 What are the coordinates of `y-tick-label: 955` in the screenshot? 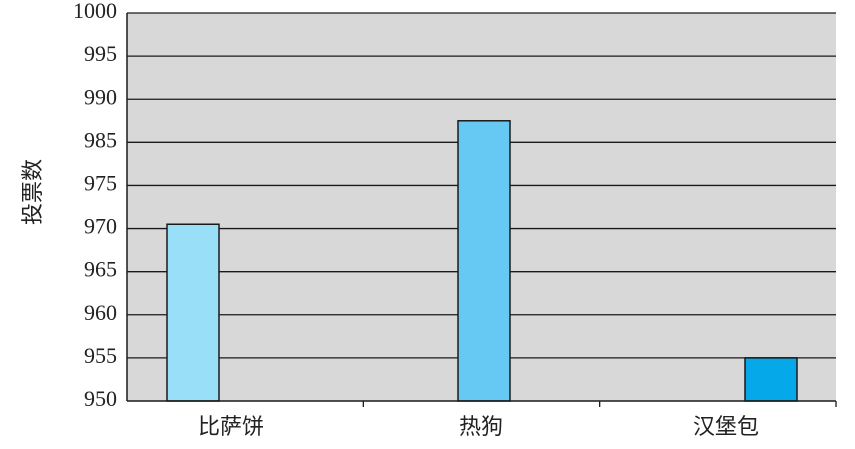 It's located at (100, 355).